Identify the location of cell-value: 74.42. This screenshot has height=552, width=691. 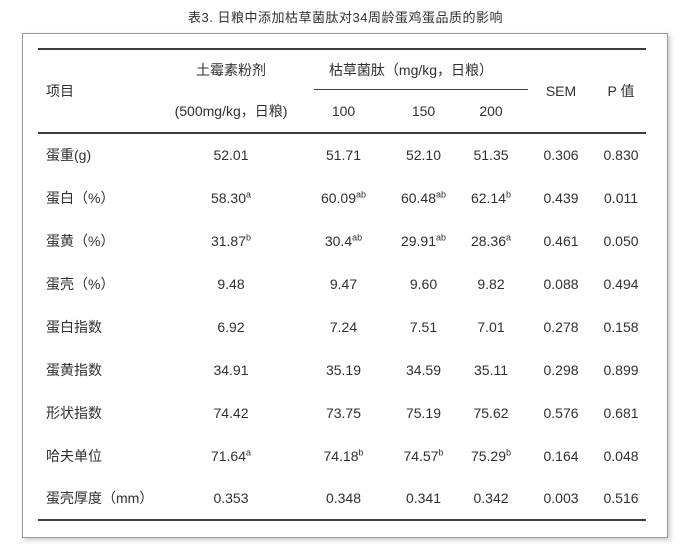
(231, 412).